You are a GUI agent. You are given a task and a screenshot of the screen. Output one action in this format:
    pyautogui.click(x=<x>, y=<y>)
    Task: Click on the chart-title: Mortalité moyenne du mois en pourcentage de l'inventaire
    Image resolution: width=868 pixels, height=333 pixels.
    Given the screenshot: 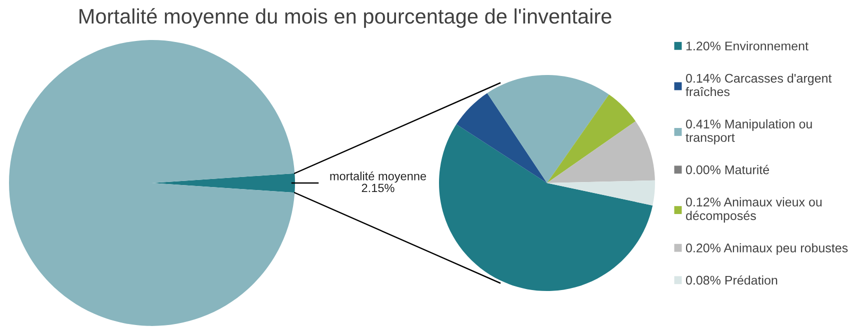 What is the action you would take?
    pyautogui.click(x=346, y=18)
    